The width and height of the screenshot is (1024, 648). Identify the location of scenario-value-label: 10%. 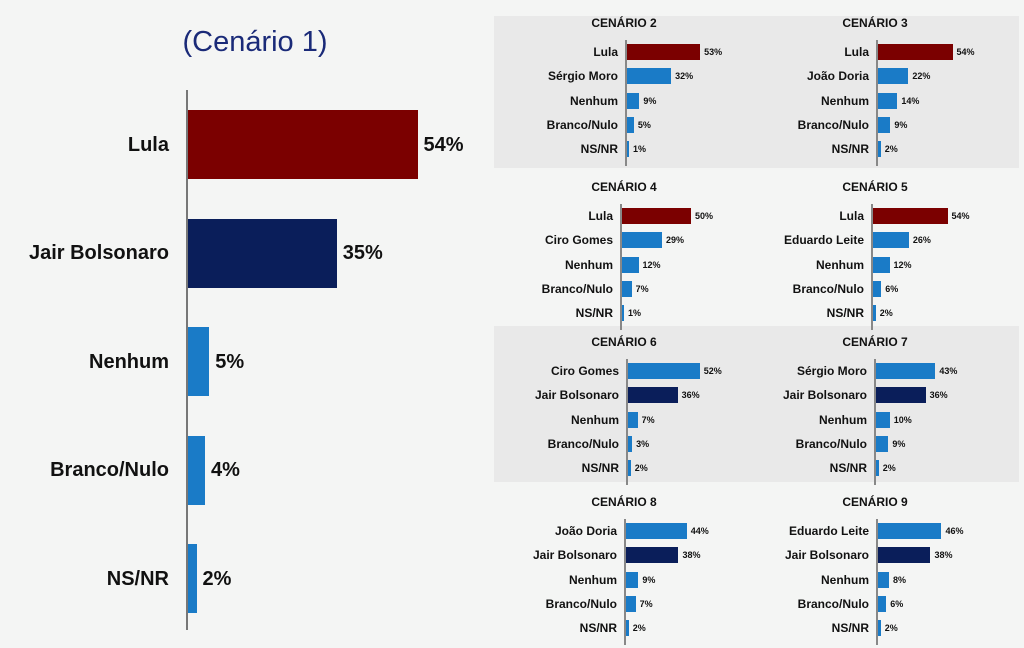
(902, 419).